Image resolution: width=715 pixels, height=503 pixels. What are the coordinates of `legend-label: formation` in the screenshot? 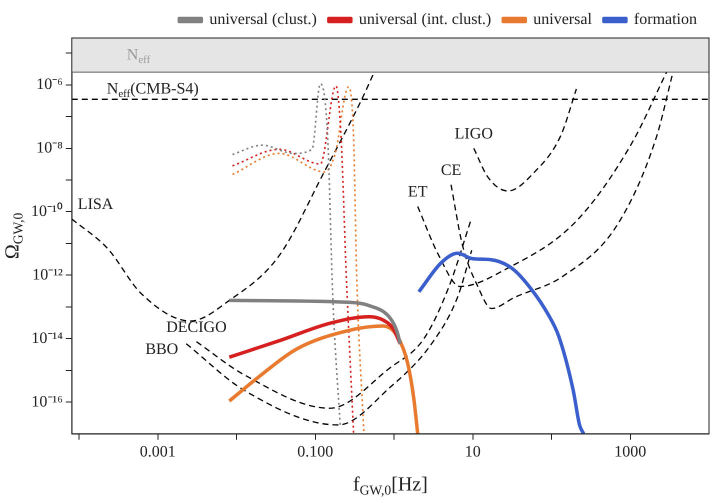 It's located at (665, 19).